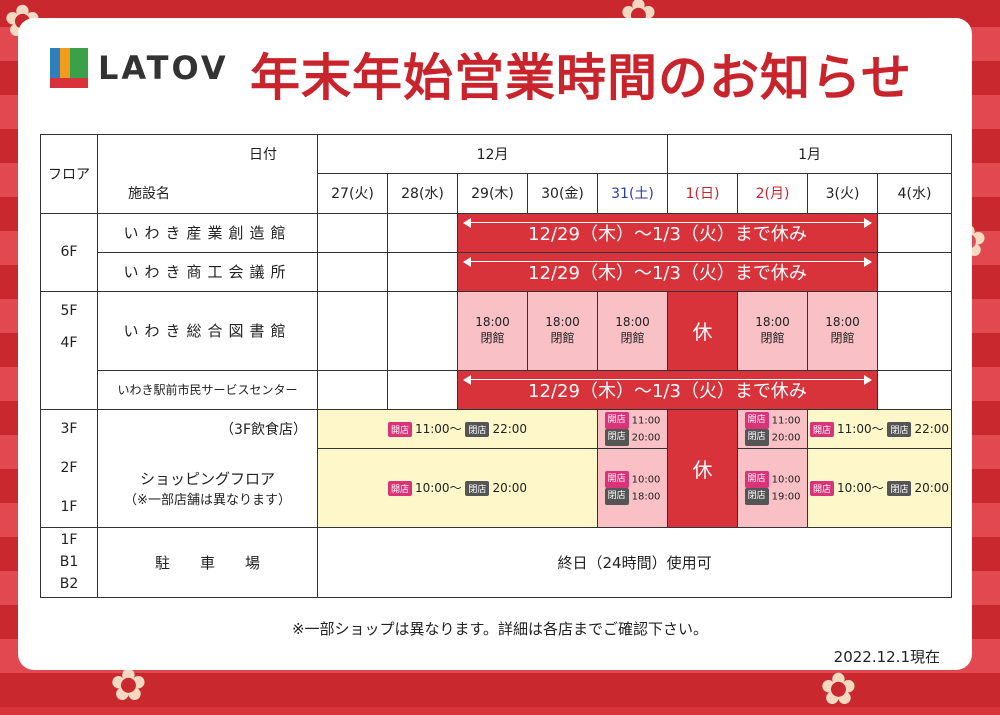 The width and height of the screenshot is (1000, 715). Describe the element at coordinates (207, 389) in the screenshot. I see `facility-service: いわき駅前市民サービスセンター` at that location.